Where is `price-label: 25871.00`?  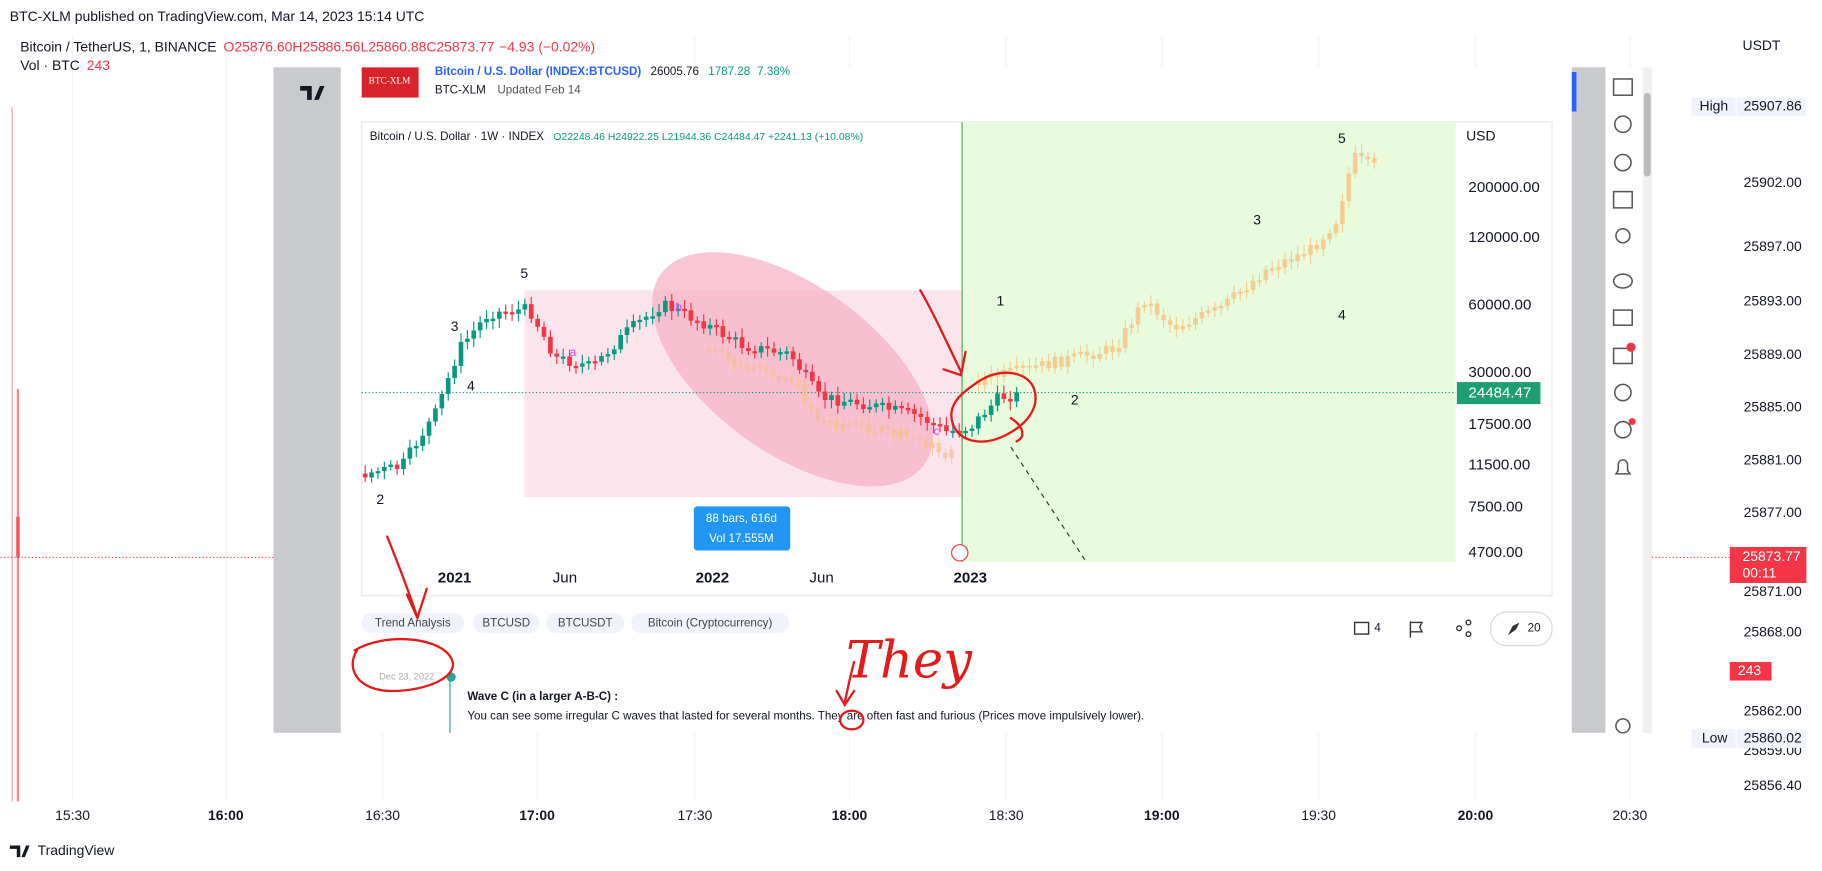 price-label: 25871.00 is located at coordinates (1773, 591).